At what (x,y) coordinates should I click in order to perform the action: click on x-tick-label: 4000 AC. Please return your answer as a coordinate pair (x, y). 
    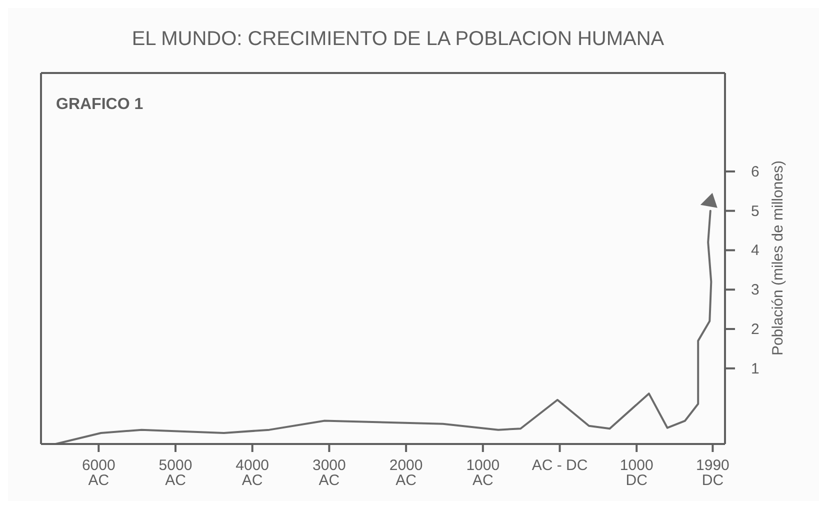
    Looking at the image, I should click on (253, 473).